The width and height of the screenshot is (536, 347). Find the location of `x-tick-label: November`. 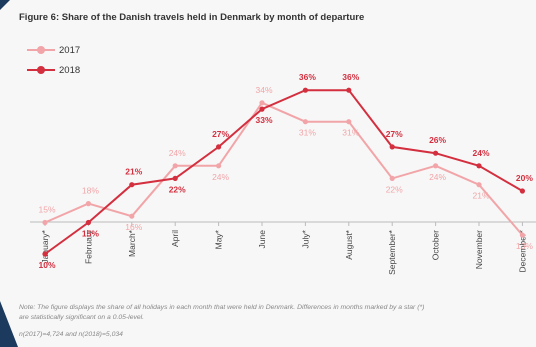

x-tick-label: November is located at coordinates (479, 249).